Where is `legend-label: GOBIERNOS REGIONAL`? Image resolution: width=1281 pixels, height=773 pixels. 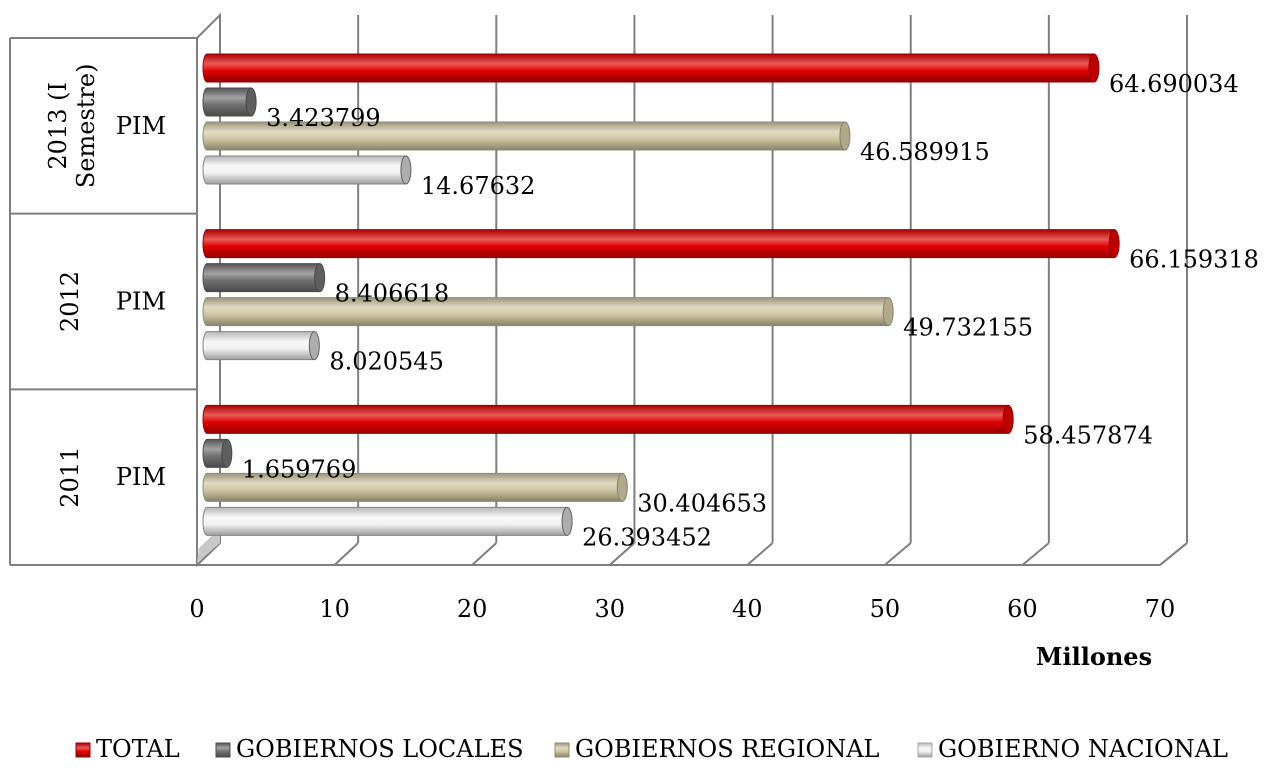
legend-label: GOBIERNOS REGIONAL is located at coordinates (727, 749).